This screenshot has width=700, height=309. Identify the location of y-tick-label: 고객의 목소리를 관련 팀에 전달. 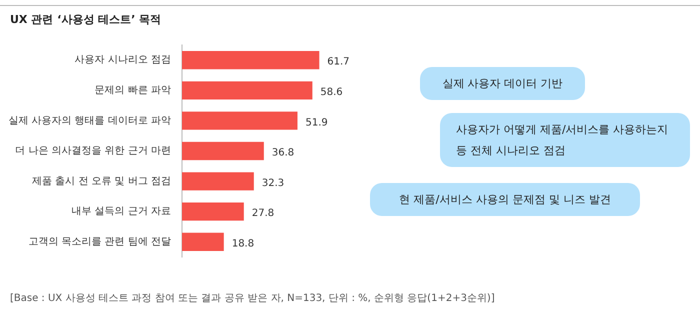
(99, 242).